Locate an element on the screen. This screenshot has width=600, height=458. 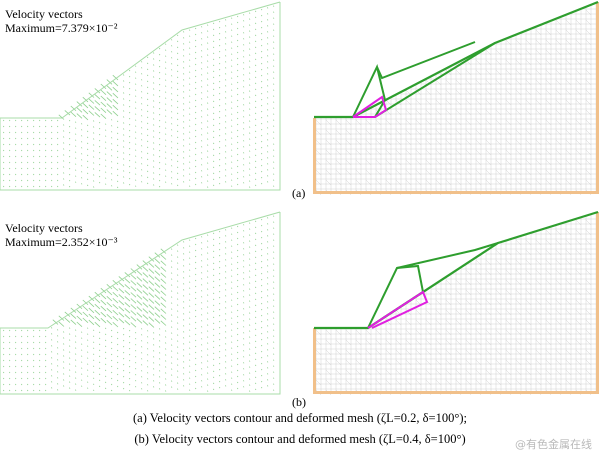
velocity-vectors-maximum-b: Maximum=2.352×10⁻³ is located at coordinates (61, 242).